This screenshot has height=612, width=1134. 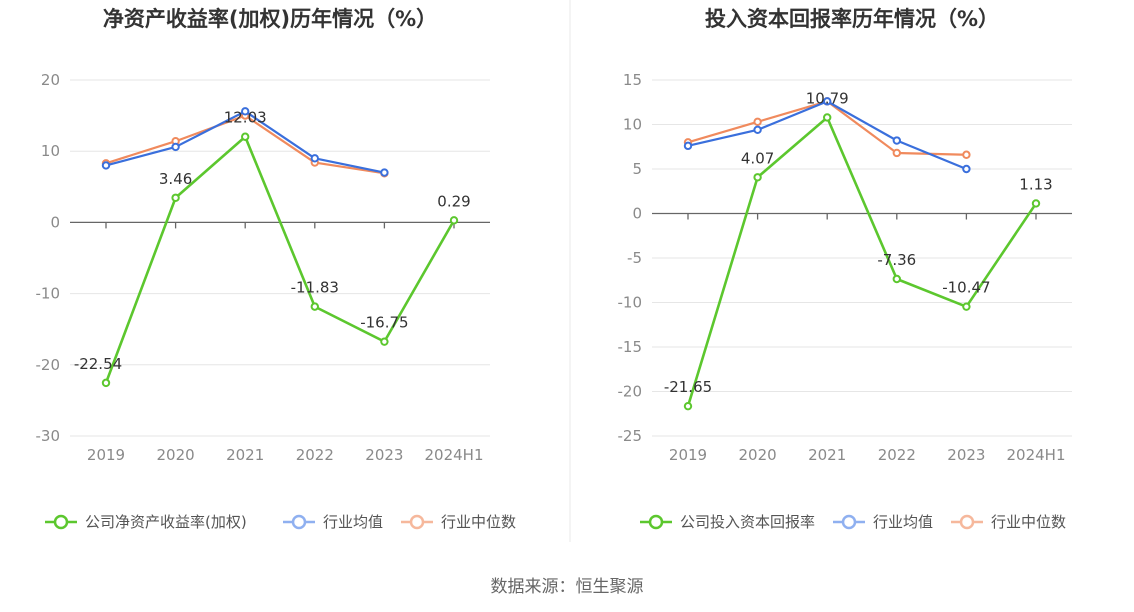 I want to click on data-label: -10.47, so click(x=966, y=288).